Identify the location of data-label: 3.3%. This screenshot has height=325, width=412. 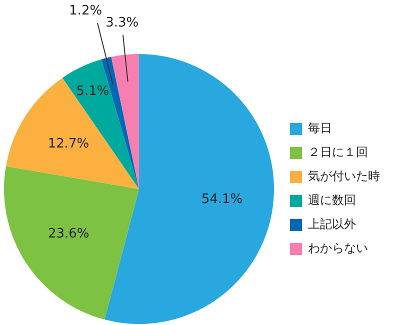
(122, 22).